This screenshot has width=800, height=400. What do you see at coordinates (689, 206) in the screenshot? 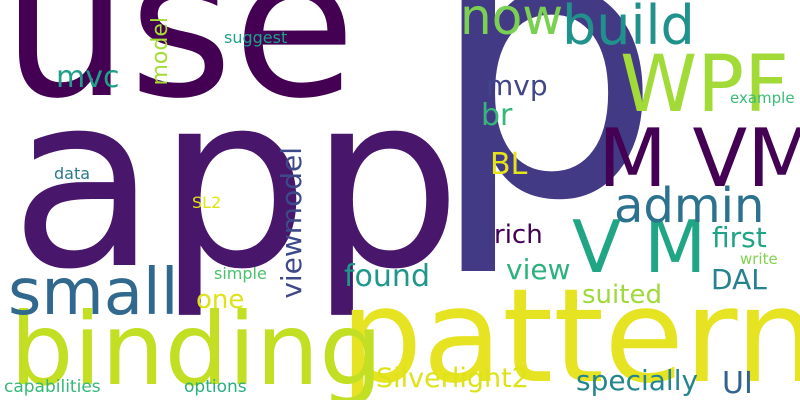
I see `word-admin: admin` at bounding box center [689, 206].